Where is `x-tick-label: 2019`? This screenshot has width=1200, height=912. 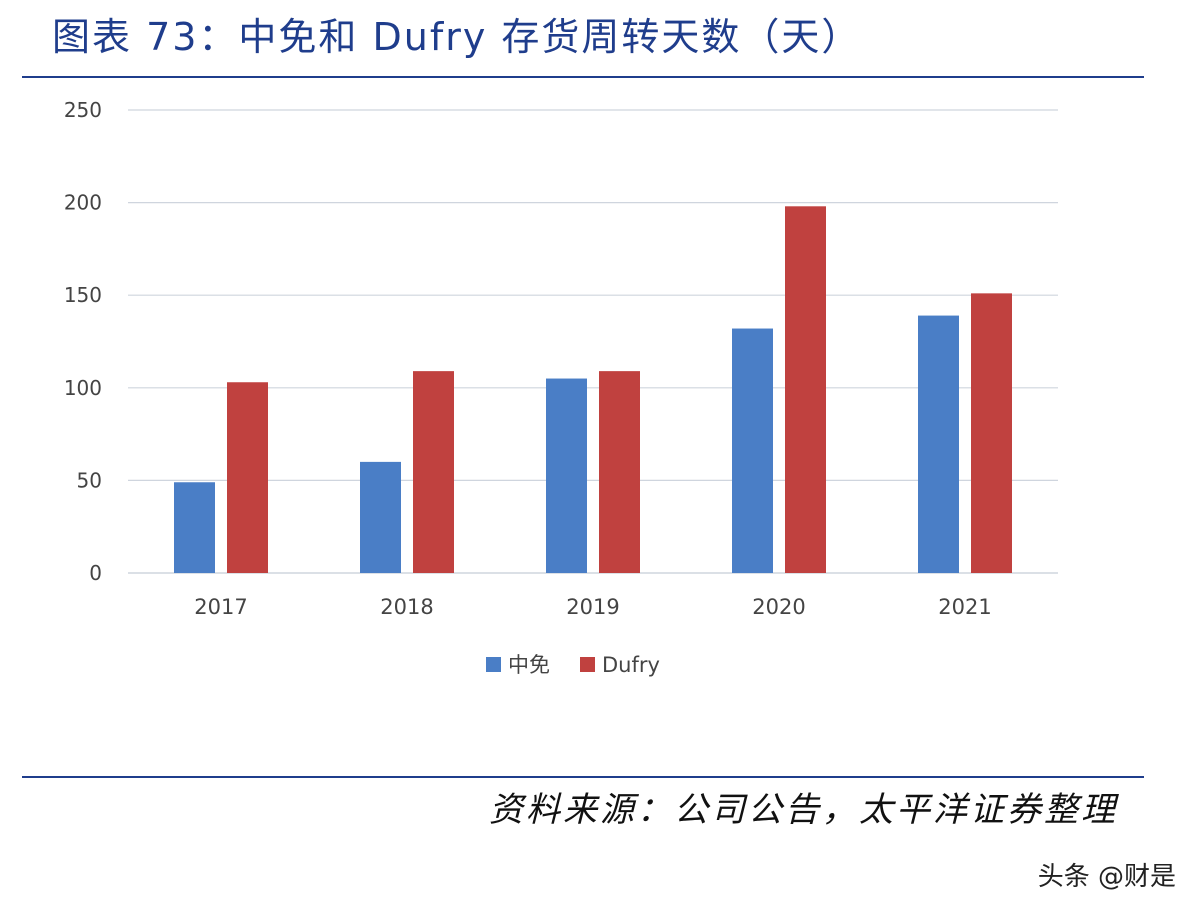 x-tick-label: 2019 is located at coordinates (592, 607).